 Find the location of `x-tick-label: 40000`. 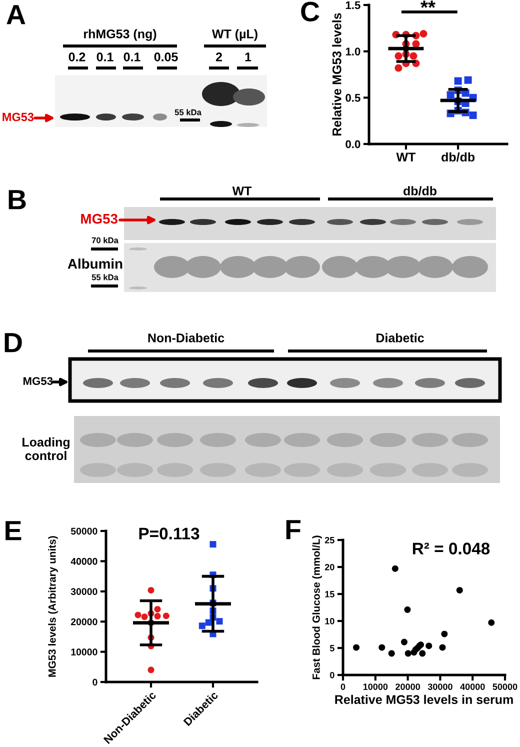

x-tick-label: 40000 is located at coordinates (472, 687).